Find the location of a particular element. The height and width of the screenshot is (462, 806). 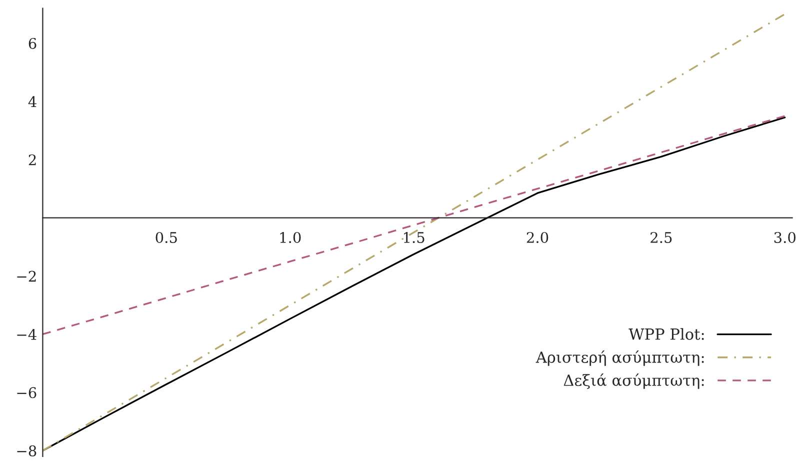

y-tick-label: −4 is located at coordinates (26, 334).